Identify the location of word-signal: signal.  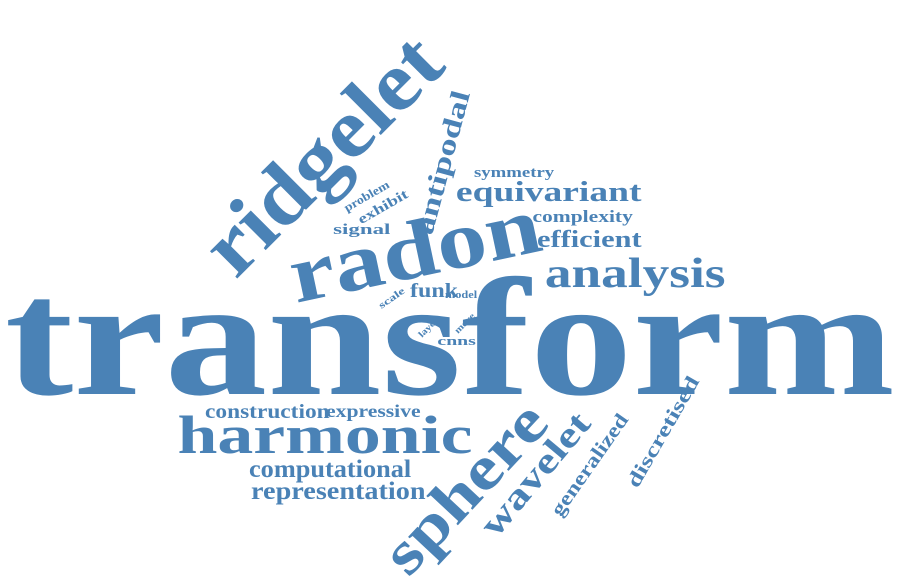
(362, 229).